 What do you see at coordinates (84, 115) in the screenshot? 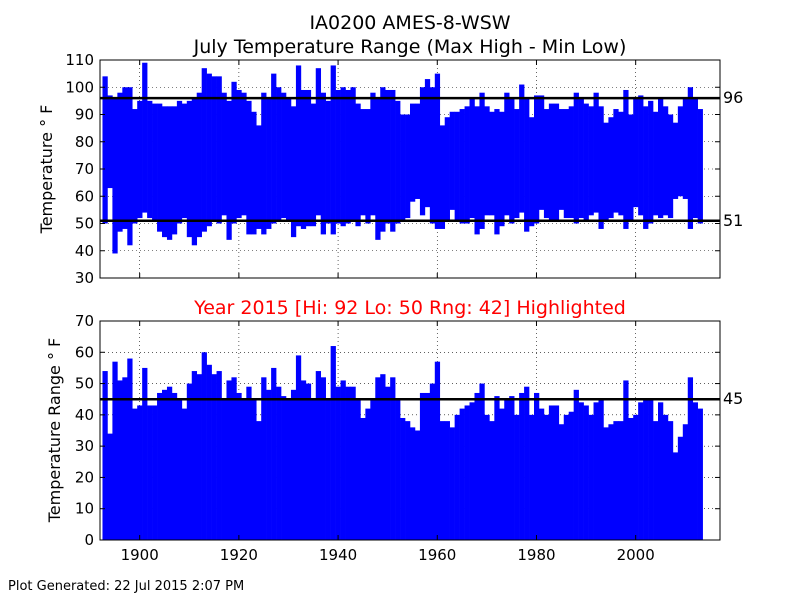
I see `y-tick-label: 90` at bounding box center [84, 115].